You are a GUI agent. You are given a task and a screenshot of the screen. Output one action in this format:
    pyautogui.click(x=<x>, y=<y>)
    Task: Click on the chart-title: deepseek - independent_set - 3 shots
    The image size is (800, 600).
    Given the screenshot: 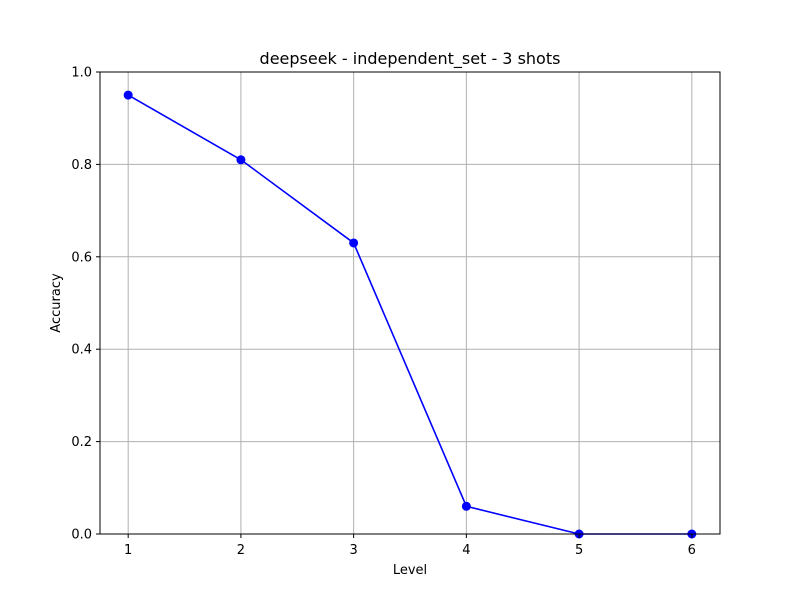 What is the action you would take?
    pyautogui.click(x=410, y=59)
    